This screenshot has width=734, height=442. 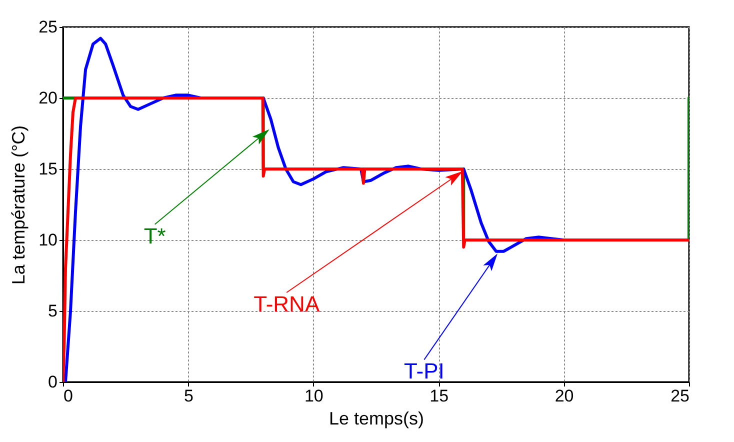 What do you see at coordinates (680, 396) in the screenshot?
I see `x-tick-label: 25` at bounding box center [680, 396].